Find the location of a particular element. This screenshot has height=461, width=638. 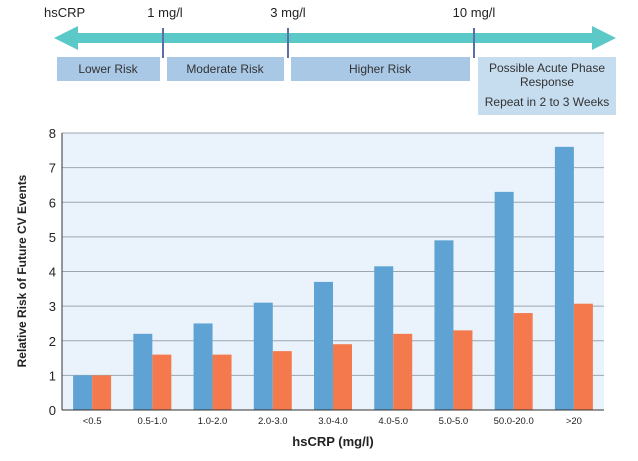

threshold-label-1: 1 mg/l is located at coordinates (165, 12).